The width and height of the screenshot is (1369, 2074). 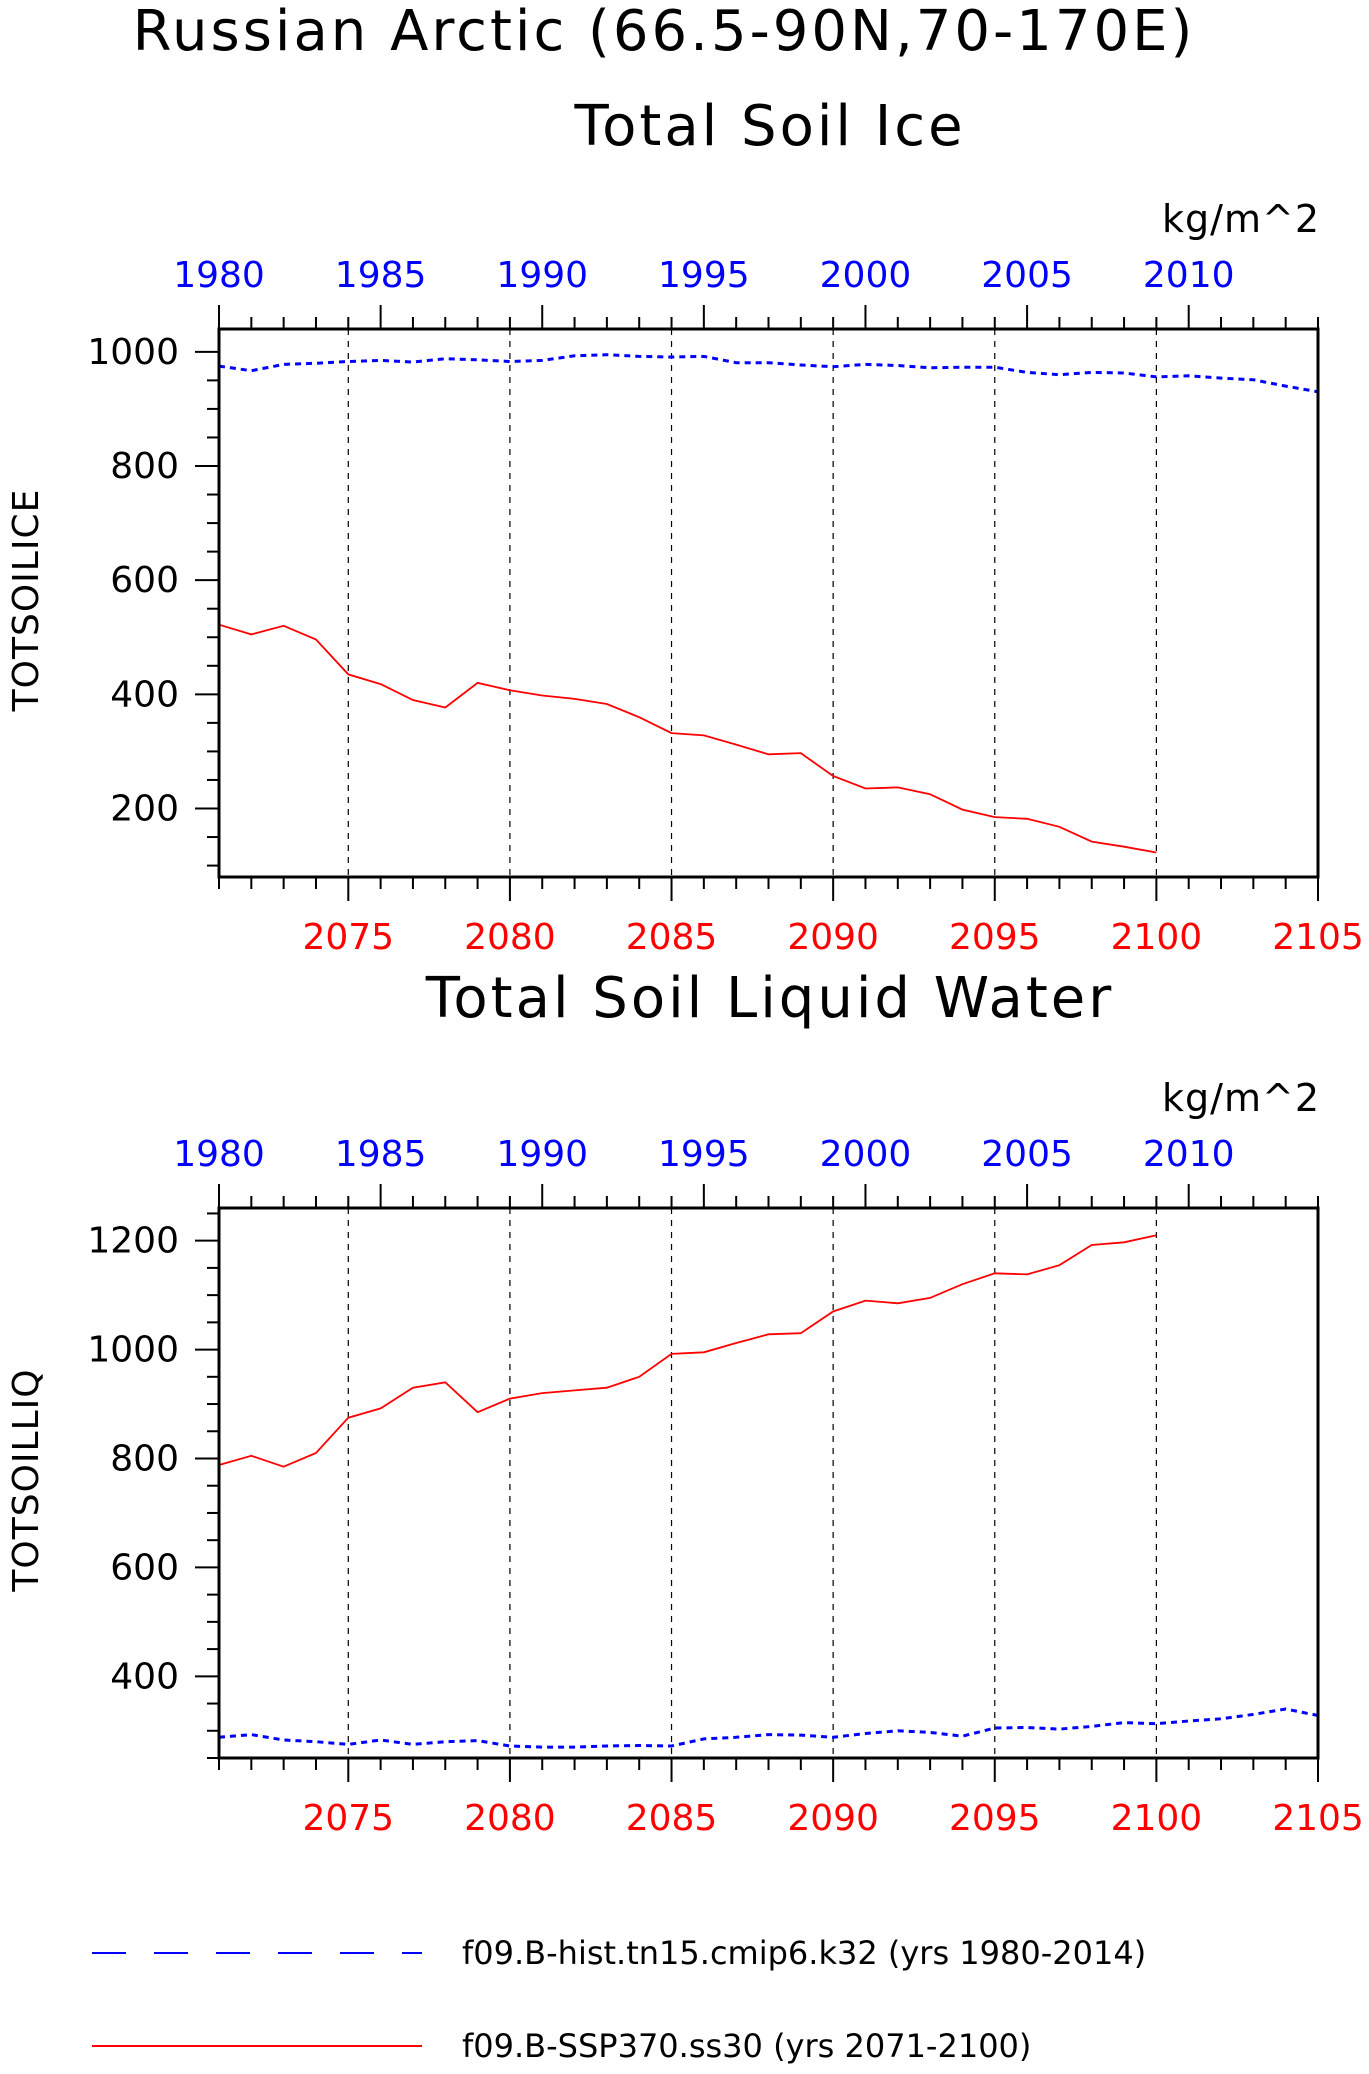 What do you see at coordinates (26, 1480) in the screenshot?
I see `y-axis-title: TOTSOILLIQ` at bounding box center [26, 1480].